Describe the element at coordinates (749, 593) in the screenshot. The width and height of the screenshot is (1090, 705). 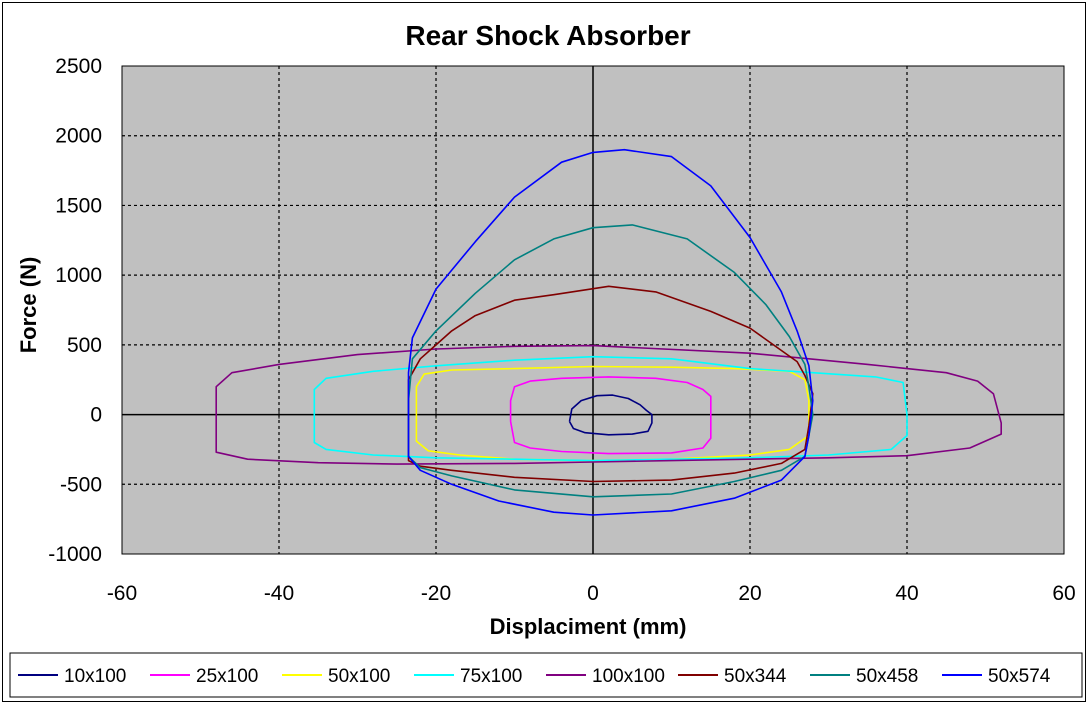
I see `x-tick-label: 20` at that location.